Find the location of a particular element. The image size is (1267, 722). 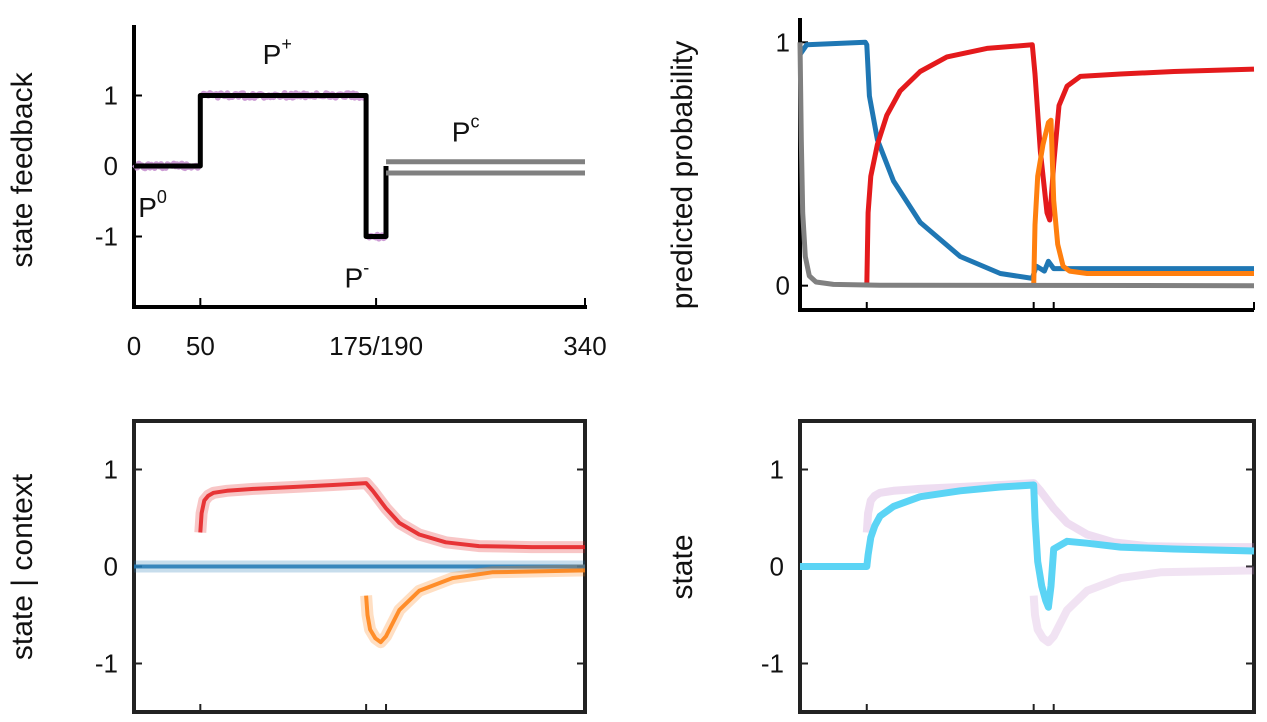

context-3-probability-line is located at coordinates (1142, 201).